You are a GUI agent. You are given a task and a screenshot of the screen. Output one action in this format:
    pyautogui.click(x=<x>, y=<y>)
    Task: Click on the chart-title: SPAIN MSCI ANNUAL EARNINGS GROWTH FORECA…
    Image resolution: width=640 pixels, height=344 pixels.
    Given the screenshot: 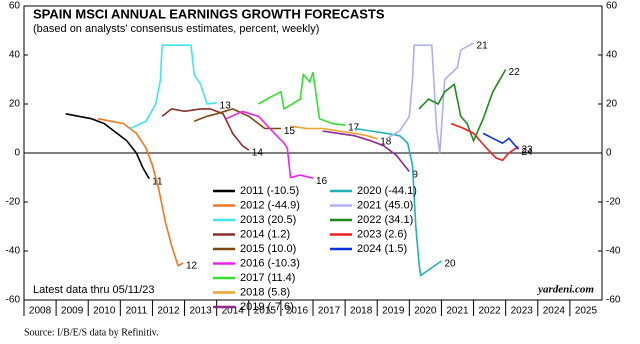 What is the action you would take?
    pyautogui.click(x=209, y=13)
    